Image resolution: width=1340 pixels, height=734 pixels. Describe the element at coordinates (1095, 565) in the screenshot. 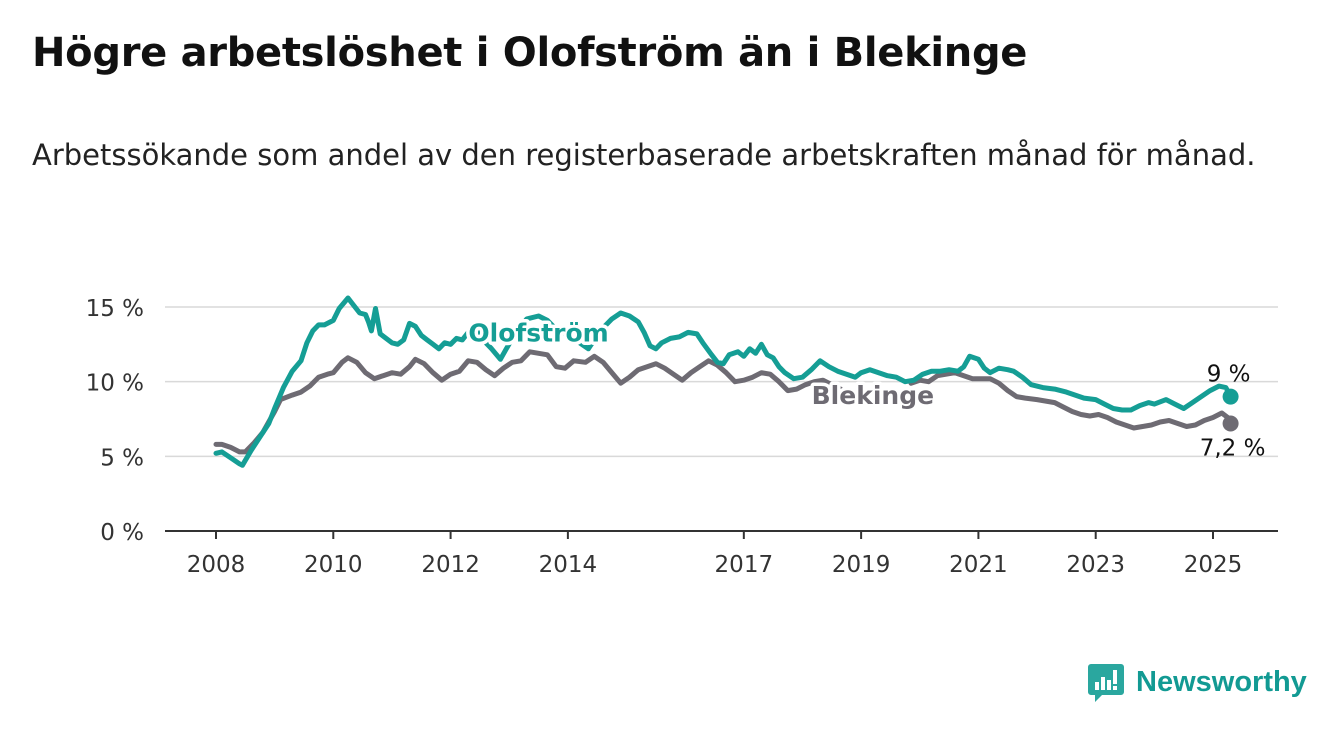

I see `x-tick-label: 2023` at that location.